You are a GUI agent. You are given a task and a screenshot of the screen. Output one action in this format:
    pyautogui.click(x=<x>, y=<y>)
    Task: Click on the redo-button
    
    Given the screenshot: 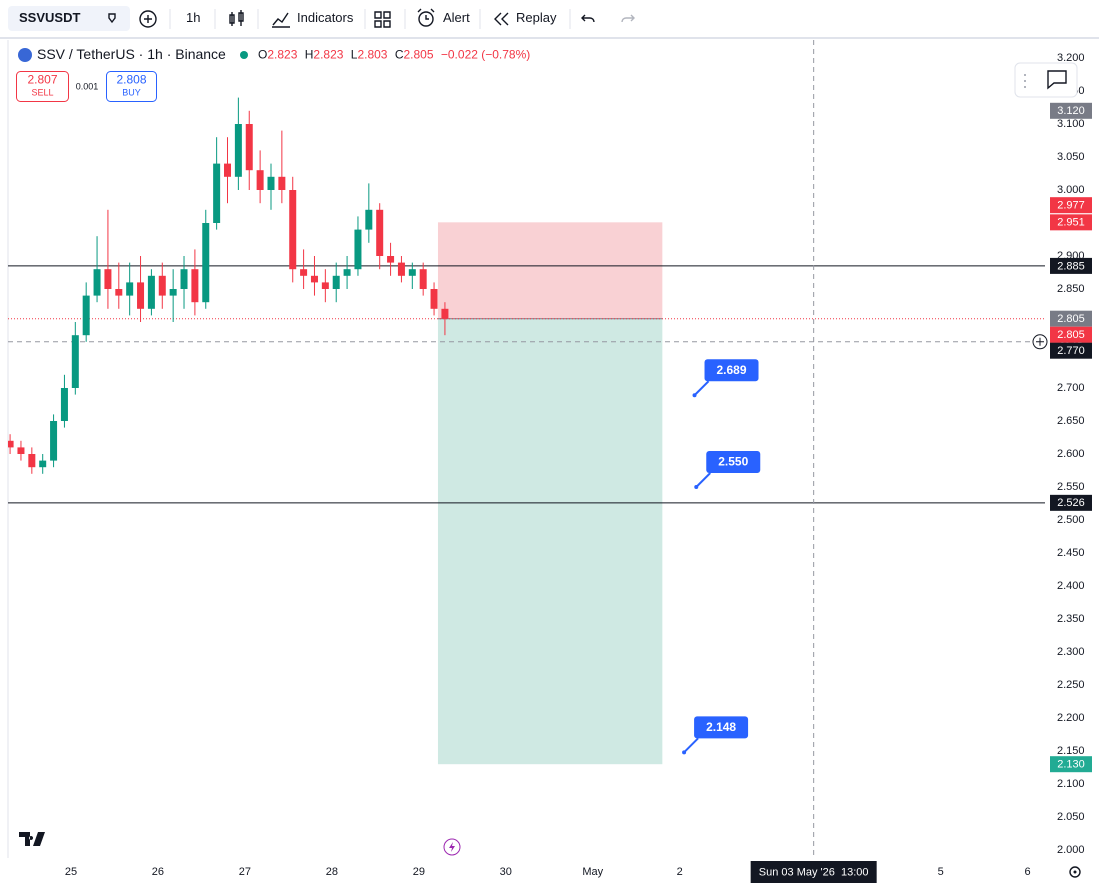 What is the action you would take?
    pyautogui.click(x=628, y=18)
    